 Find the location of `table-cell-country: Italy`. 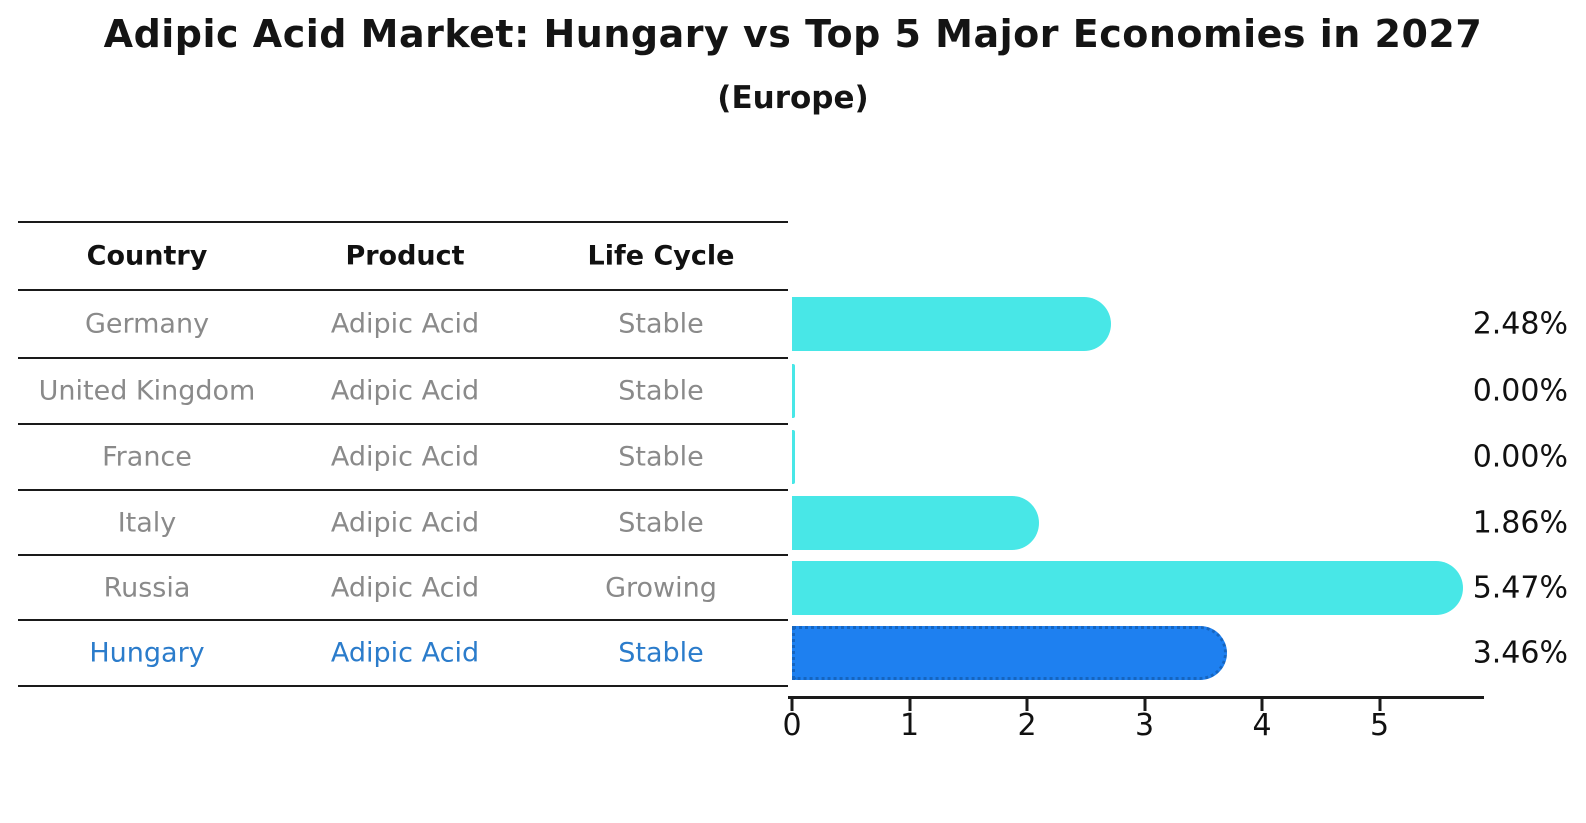

table-cell-country: Italy is located at coordinates (147, 522).